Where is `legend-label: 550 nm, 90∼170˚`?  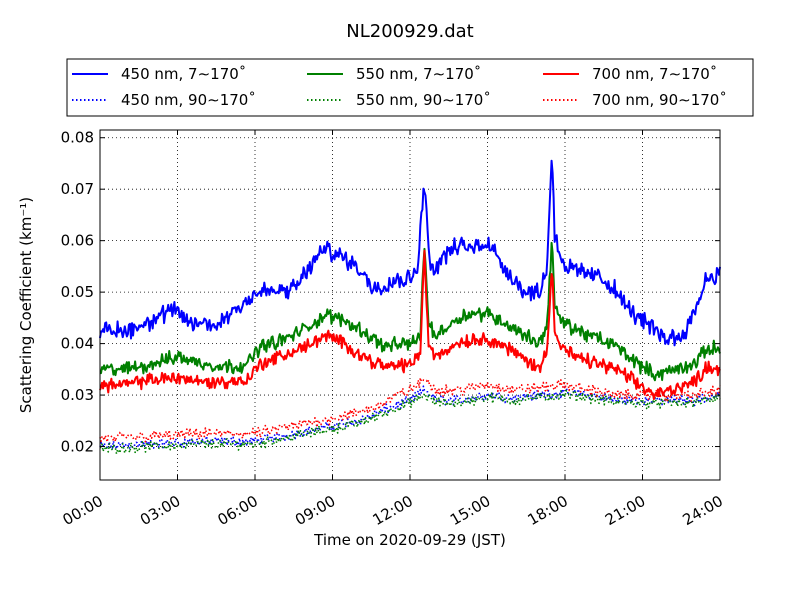
legend-label: 550 nm, 90∼170˚ is located at coordinates (423, 100).